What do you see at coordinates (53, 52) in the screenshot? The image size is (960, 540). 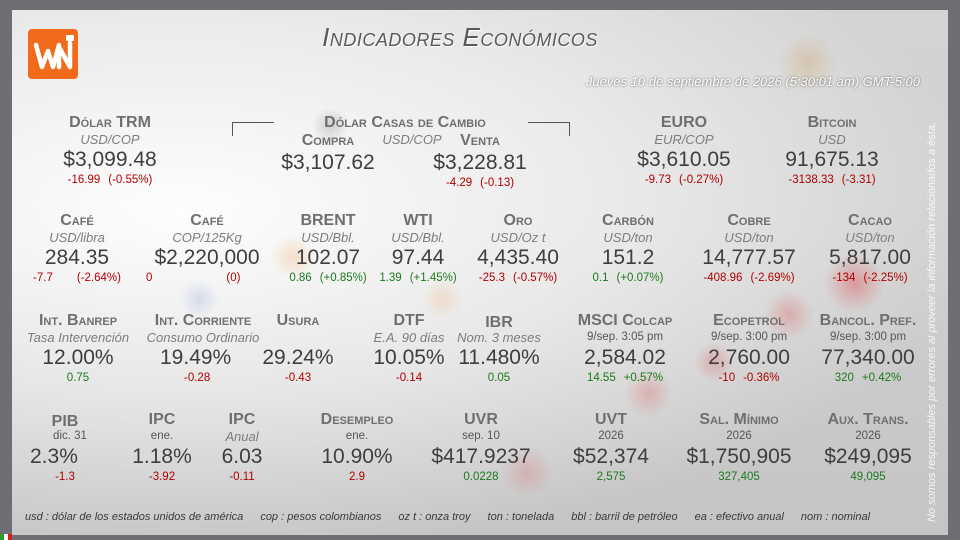 I see `brand-logo-icon` at bounding box center [53, 52].